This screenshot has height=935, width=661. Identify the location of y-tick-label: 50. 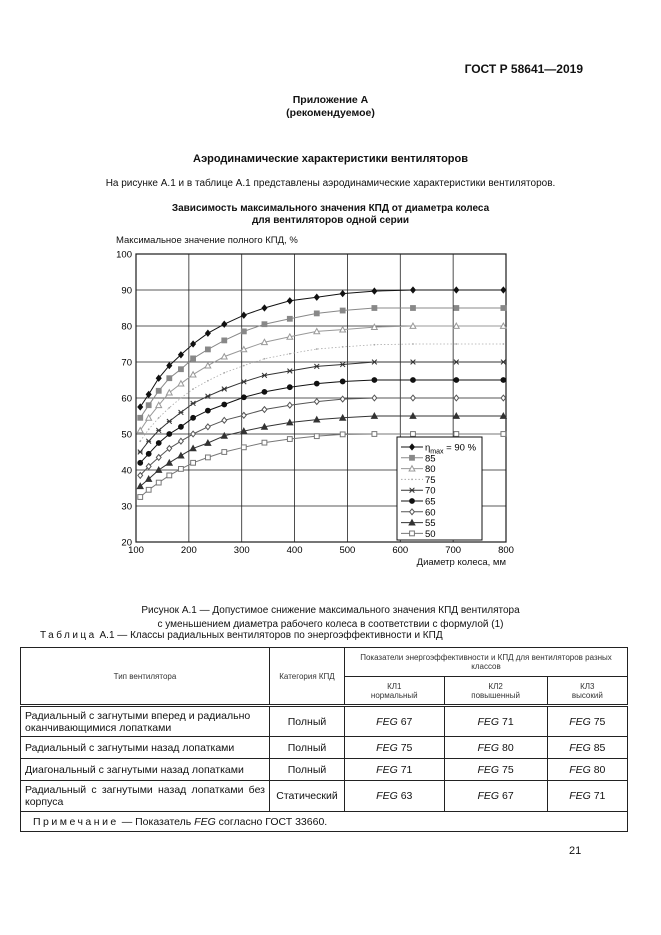
(126, 435).